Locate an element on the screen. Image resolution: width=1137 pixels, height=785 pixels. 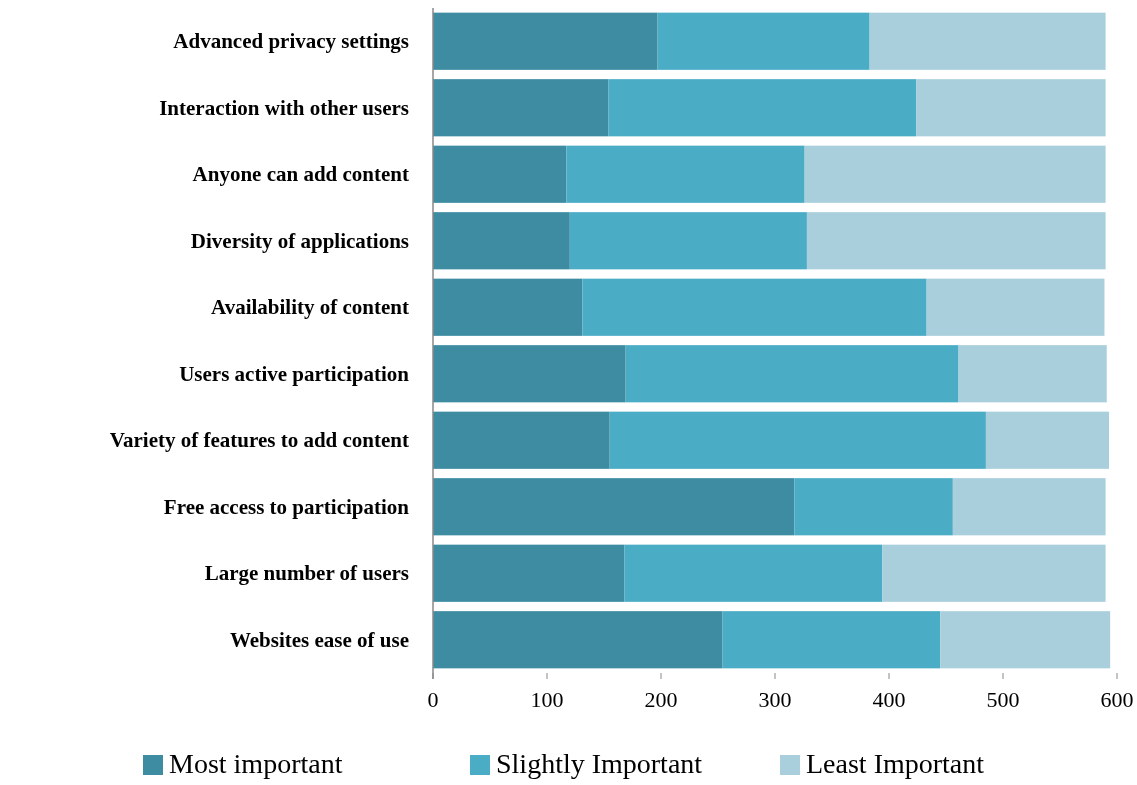
y-tick-label: Variety of features to add content is located at coordinates (259, 440).